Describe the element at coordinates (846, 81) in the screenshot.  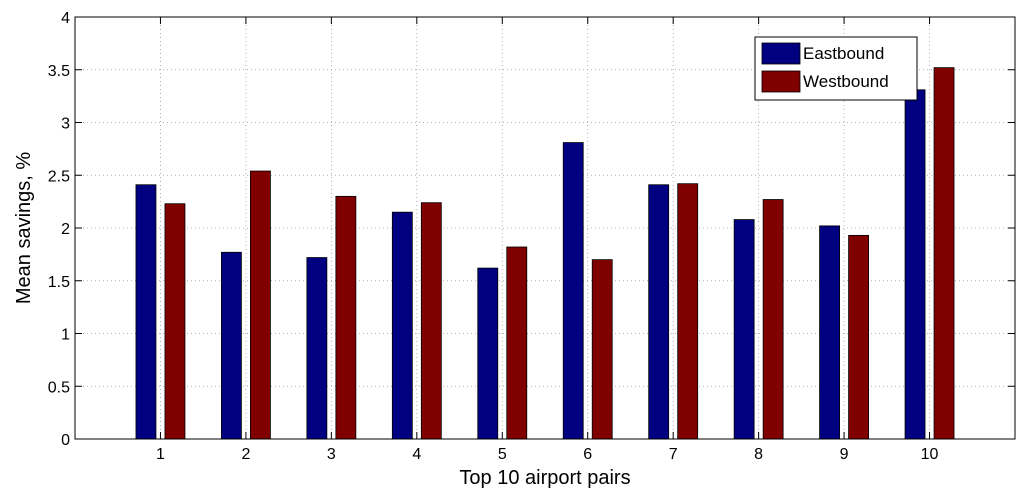
I see `legend-label-westbound: Westbound` at that location.